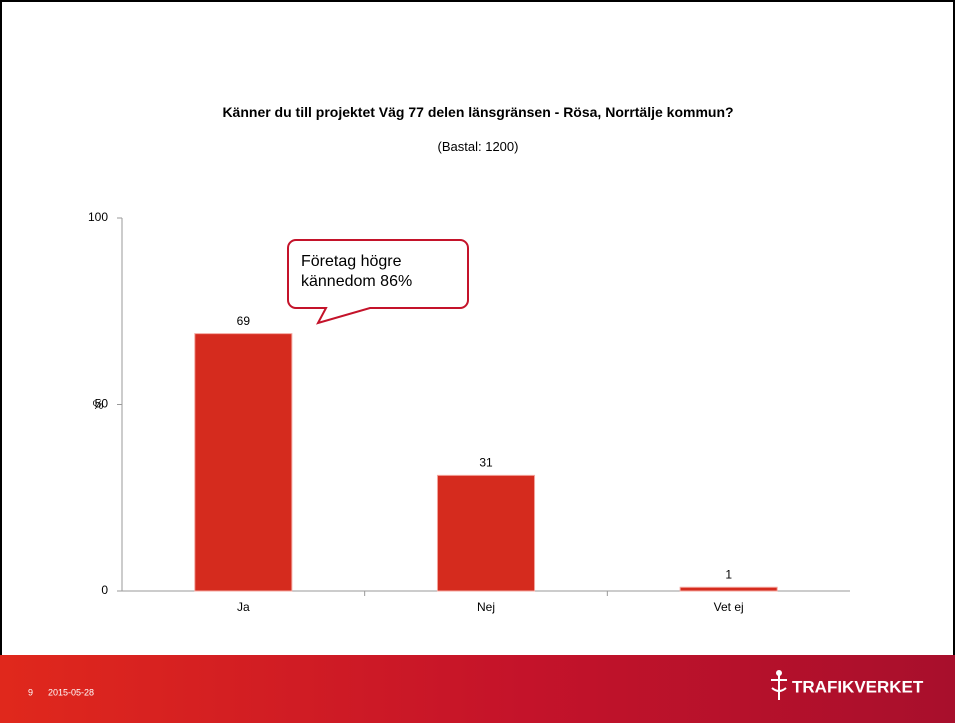 The height and width of the screenshot is (723, 955). Describe the element at coordinates (104, 590) in the screenshot. I see `y-tick-label: 0` at that location.